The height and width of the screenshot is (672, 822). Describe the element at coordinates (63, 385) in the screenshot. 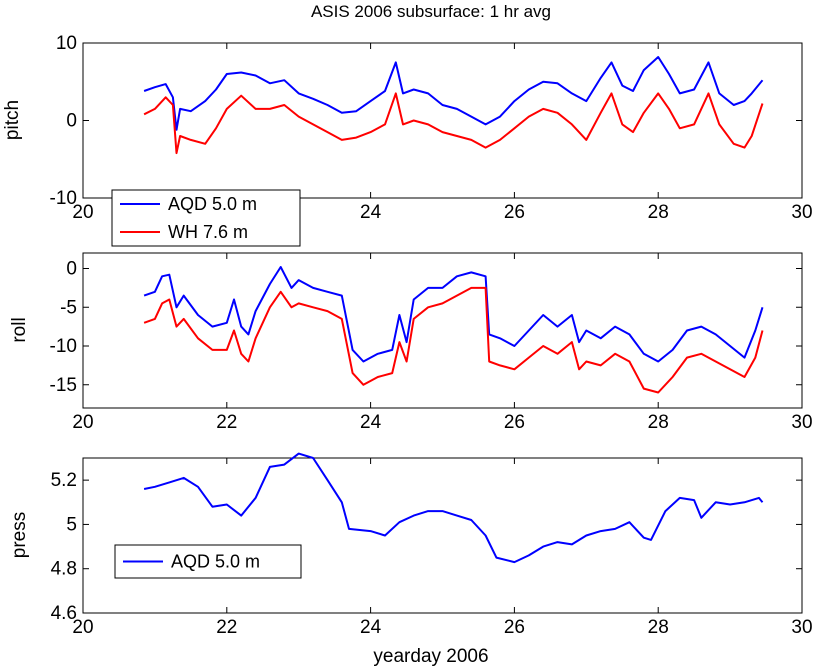

I see `y-tick-label: -15` at that location.